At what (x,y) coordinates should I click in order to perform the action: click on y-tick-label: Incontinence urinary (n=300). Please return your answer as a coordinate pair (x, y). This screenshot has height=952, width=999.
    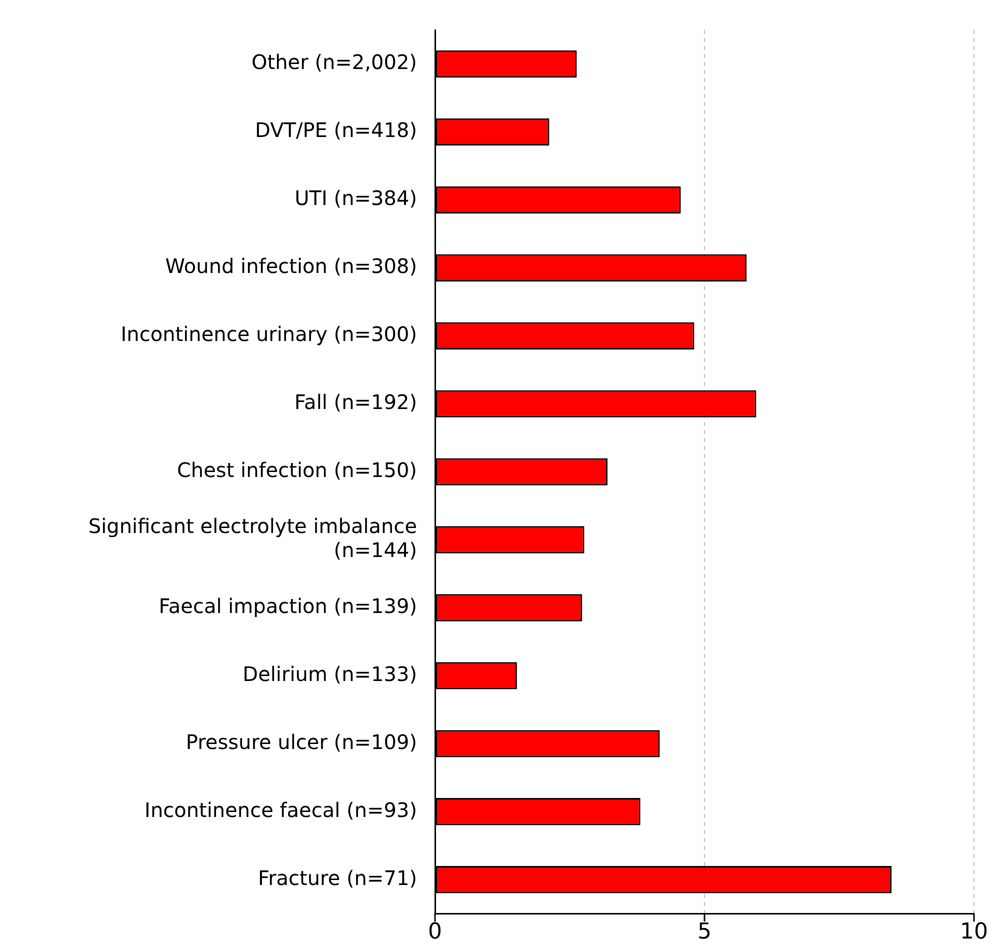
    Looking at the image, I should click on (268, 334).